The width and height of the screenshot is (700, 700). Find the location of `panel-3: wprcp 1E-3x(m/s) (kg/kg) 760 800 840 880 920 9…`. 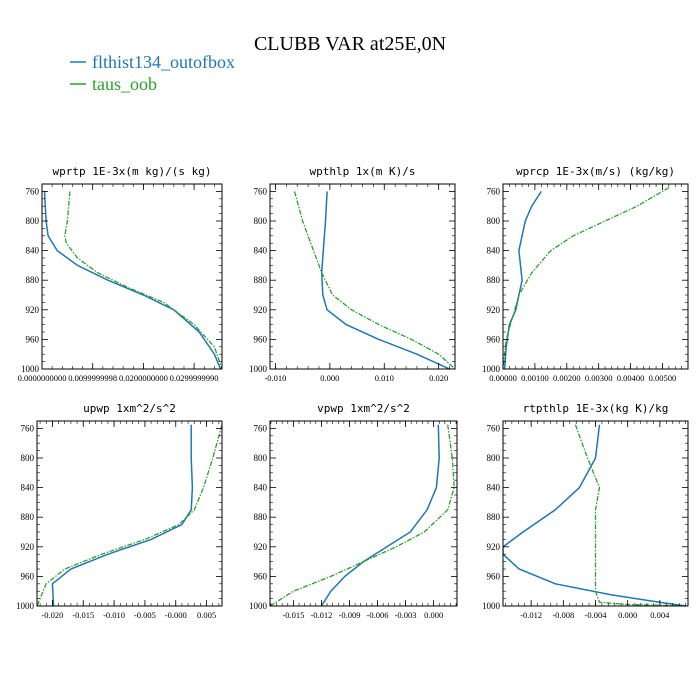

panel-3: wprcp 1E-3x(m/s) (kg/kg) 760 800 840 880 920 9… is located at coordinates (585, 274).